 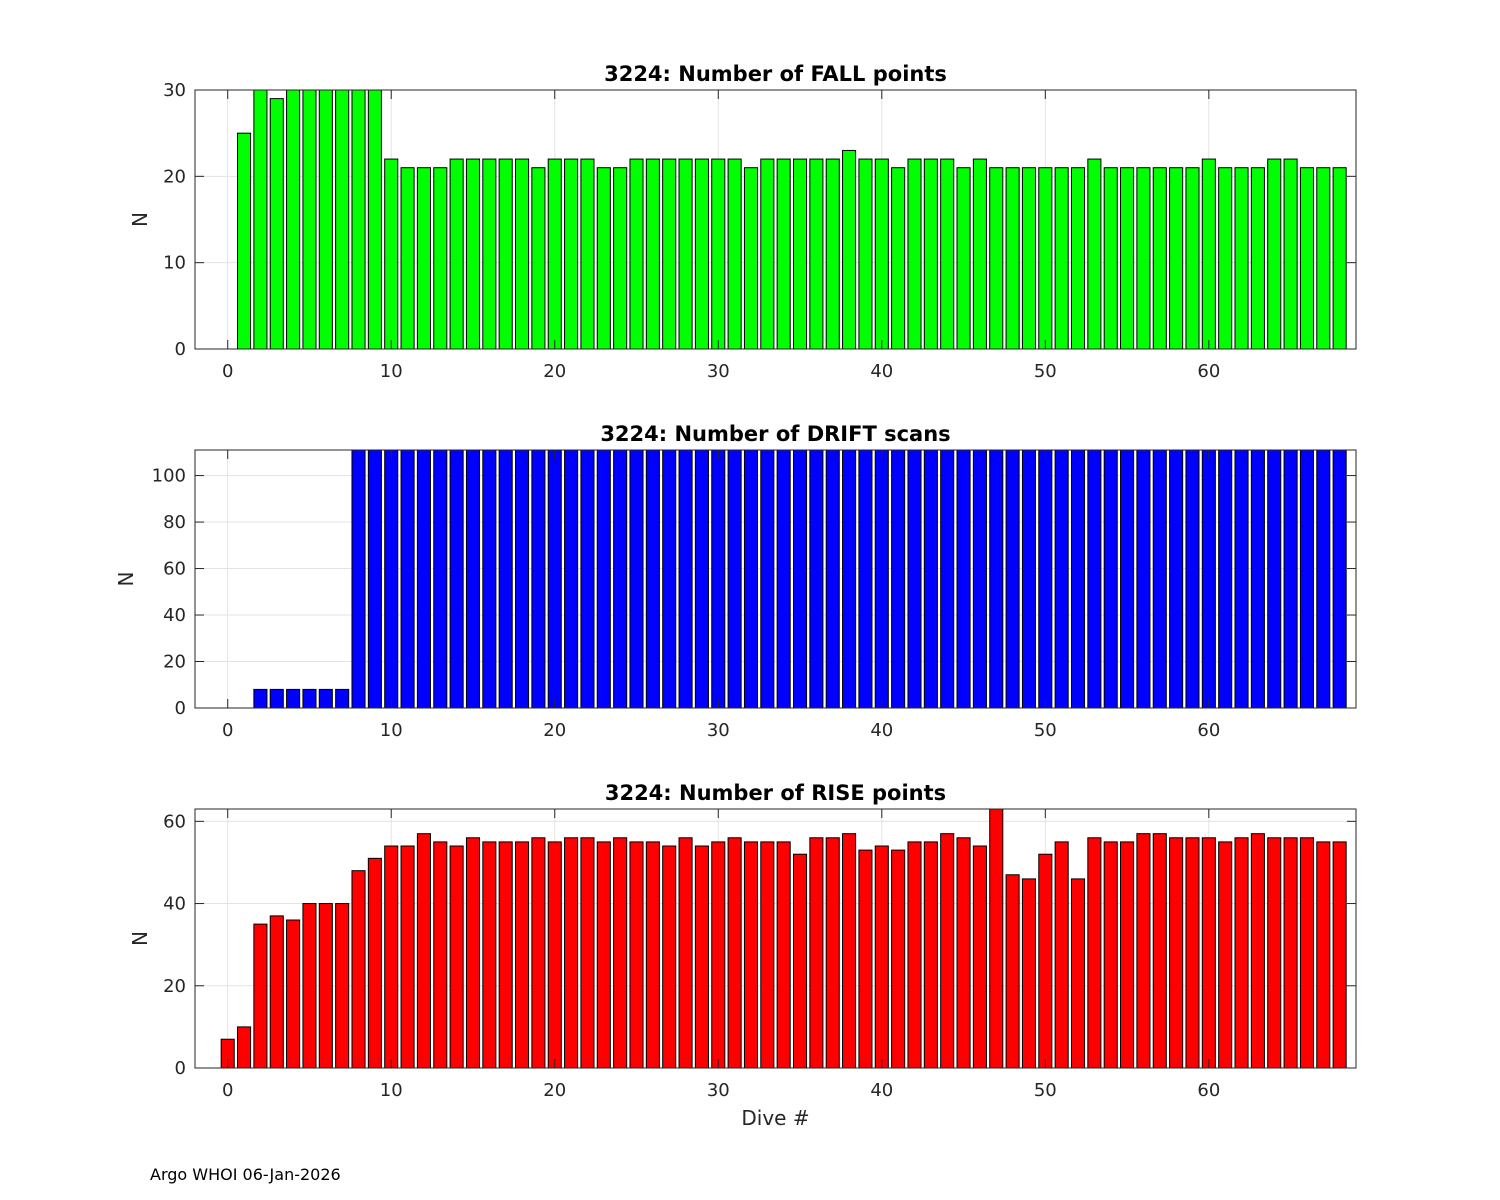 I want to click on y-tick-label: 100, so click(x=169, y=476).